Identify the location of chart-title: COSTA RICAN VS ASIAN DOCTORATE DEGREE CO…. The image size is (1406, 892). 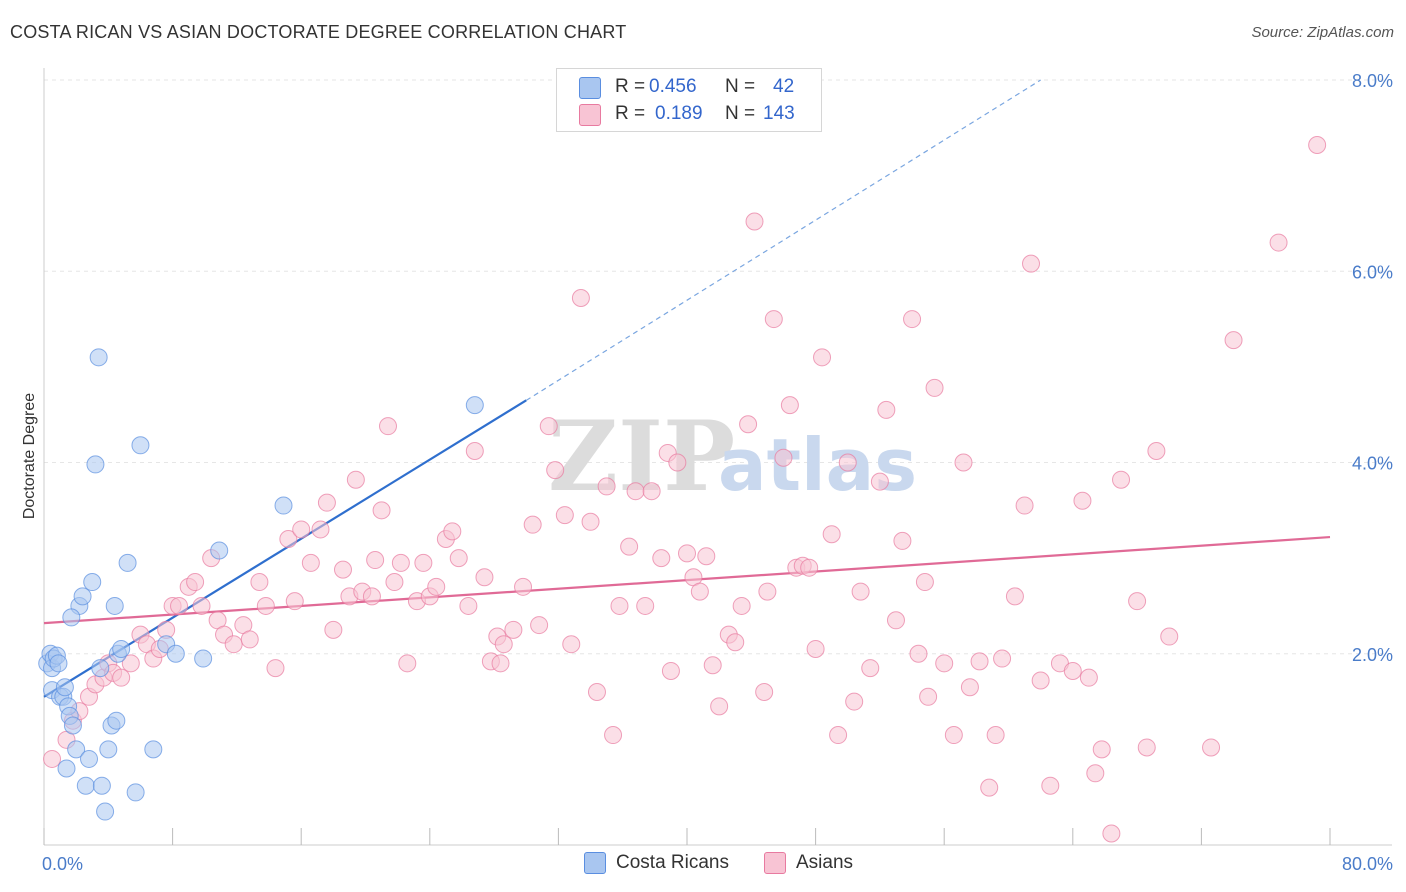
(318, 32).